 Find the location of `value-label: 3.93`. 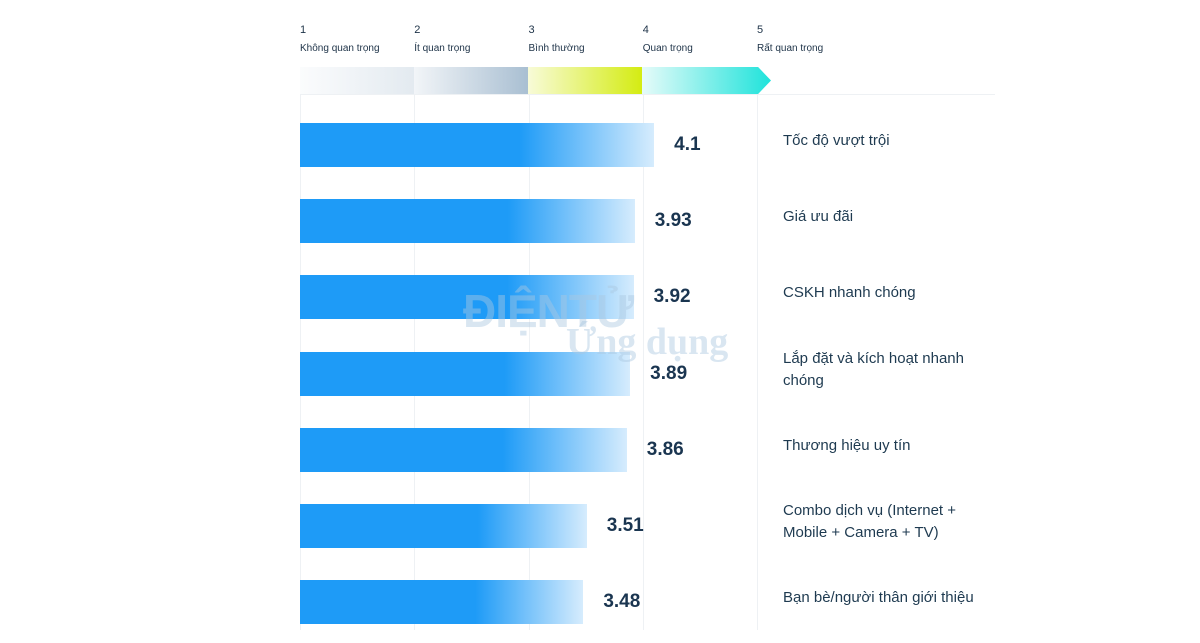

value-label: 3.93 is located at coordinates (673, 221).